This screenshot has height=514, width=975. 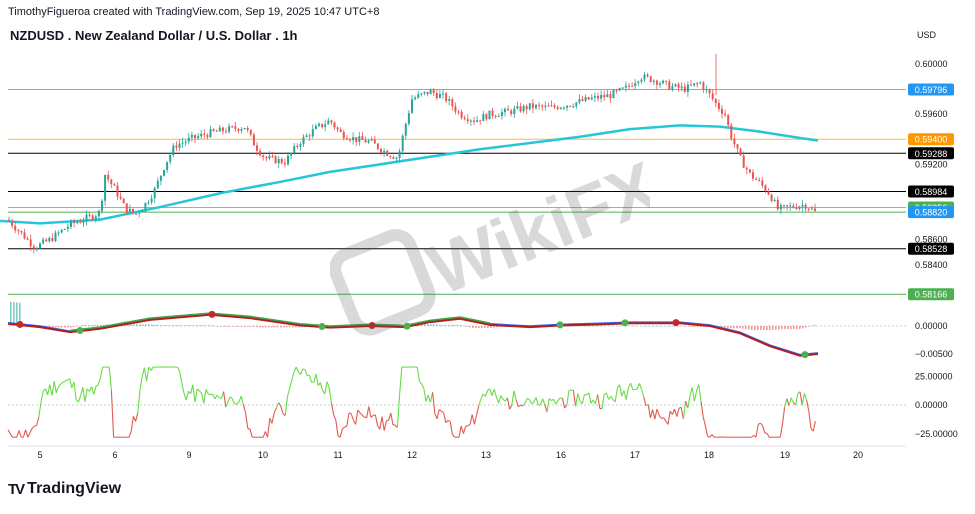 What do you see at coordinates (64, 489) in the screenshot?
I see `tradingview-brand: TV TradingView` at bounding box center [64, 489].